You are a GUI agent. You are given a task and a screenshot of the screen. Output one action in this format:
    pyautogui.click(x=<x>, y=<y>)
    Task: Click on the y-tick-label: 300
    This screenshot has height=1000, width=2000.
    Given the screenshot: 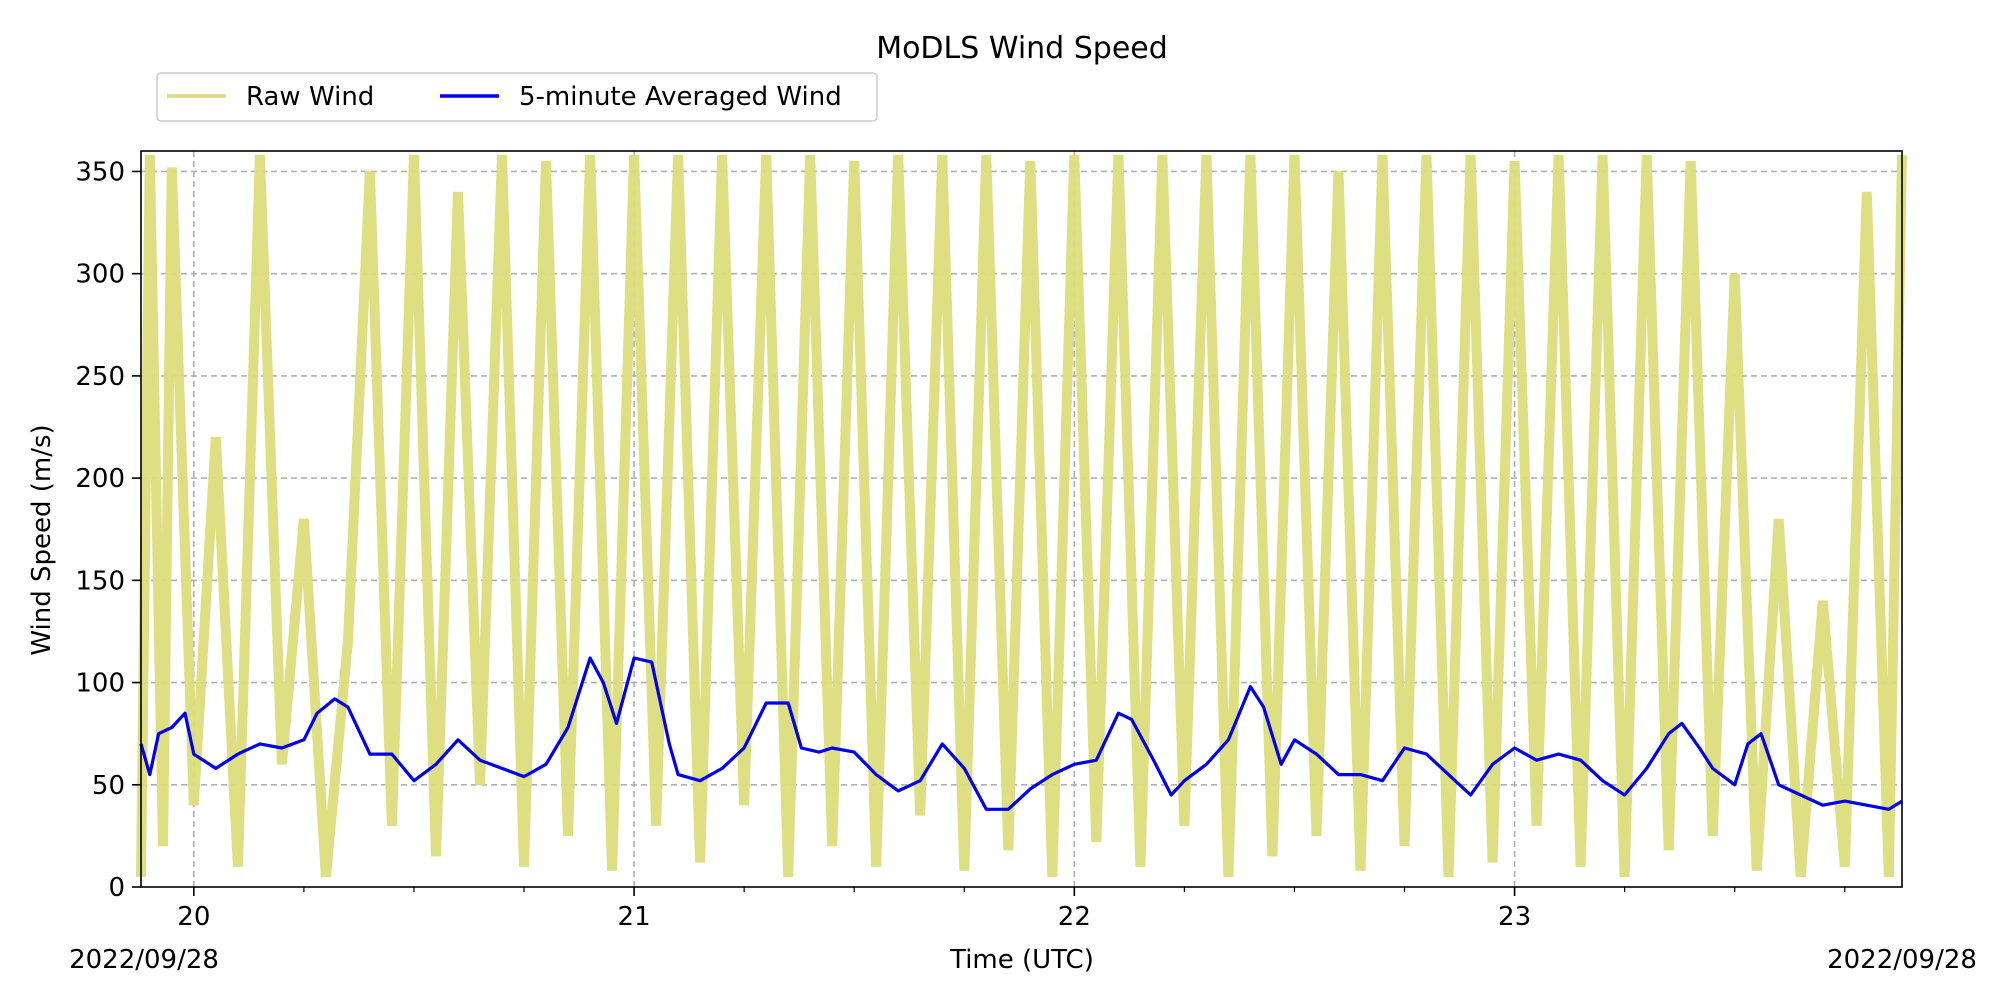 What is the action you would take?
    pyautogui.click(x=100, y=275)
    